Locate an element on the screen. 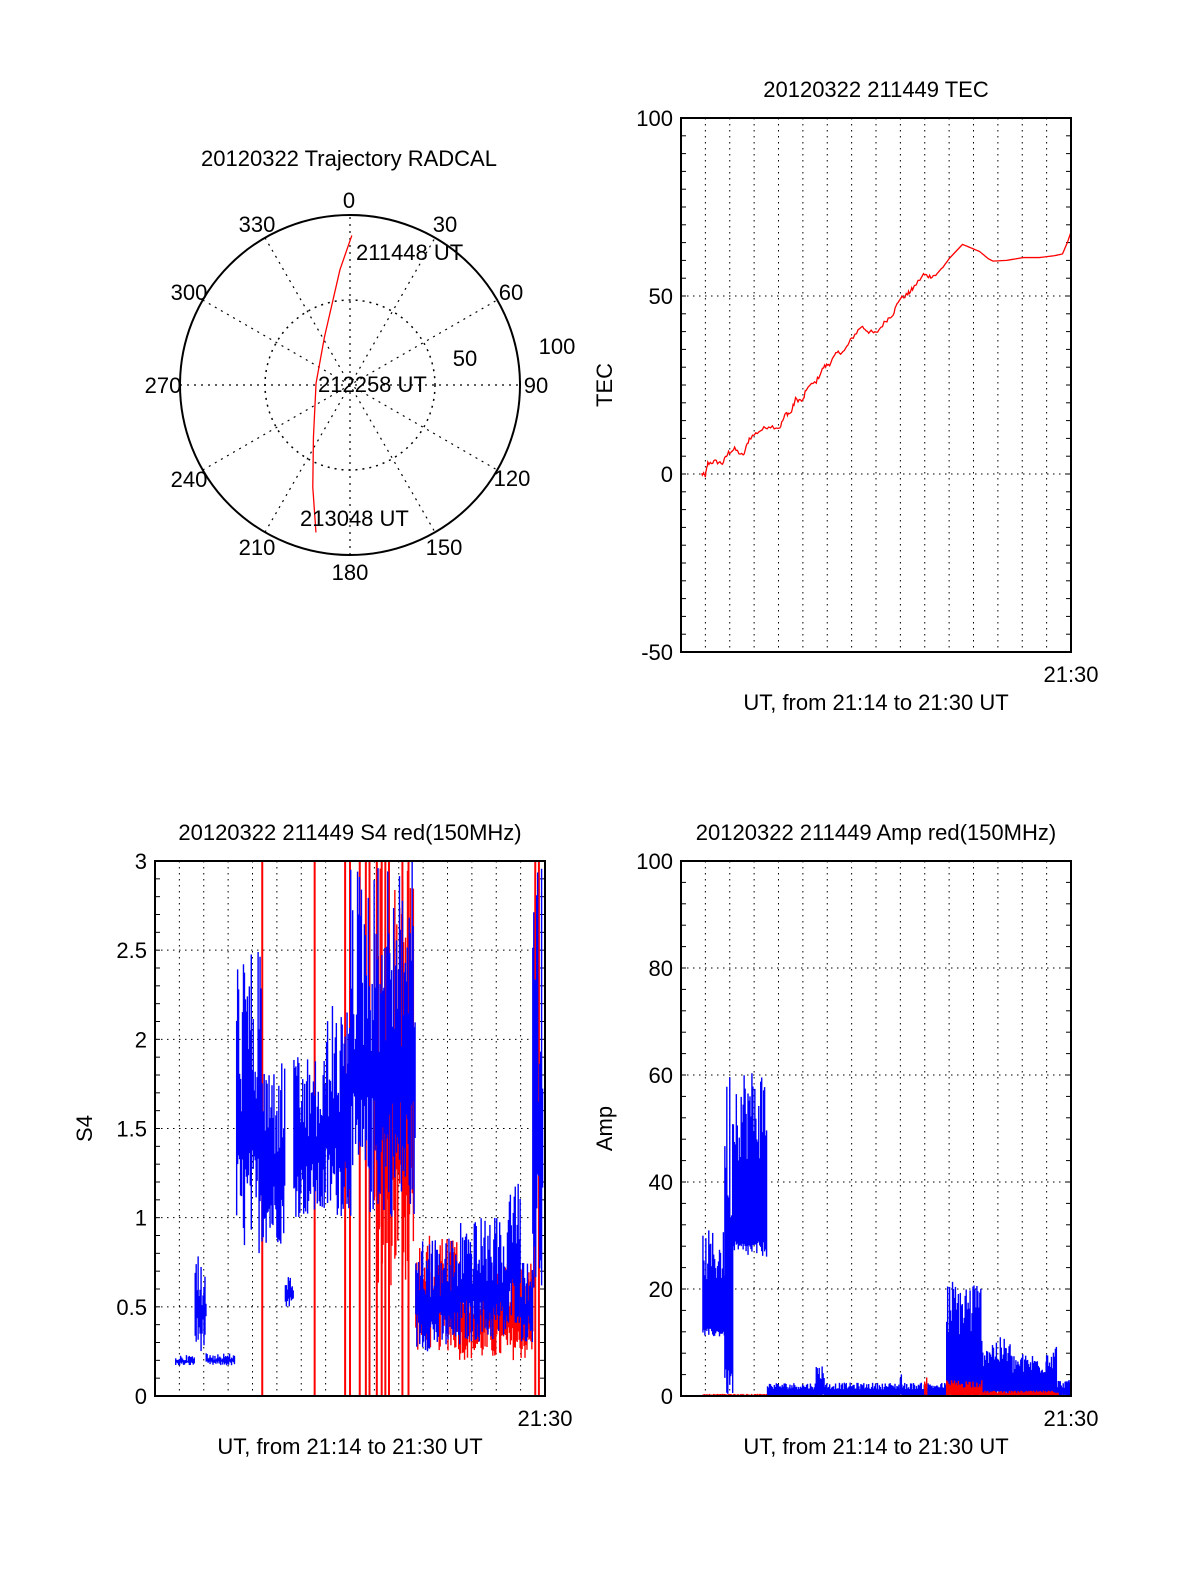 This screenshot has width=1200, height=1575. radius-label: 50 is located at coordinates (465, 358).